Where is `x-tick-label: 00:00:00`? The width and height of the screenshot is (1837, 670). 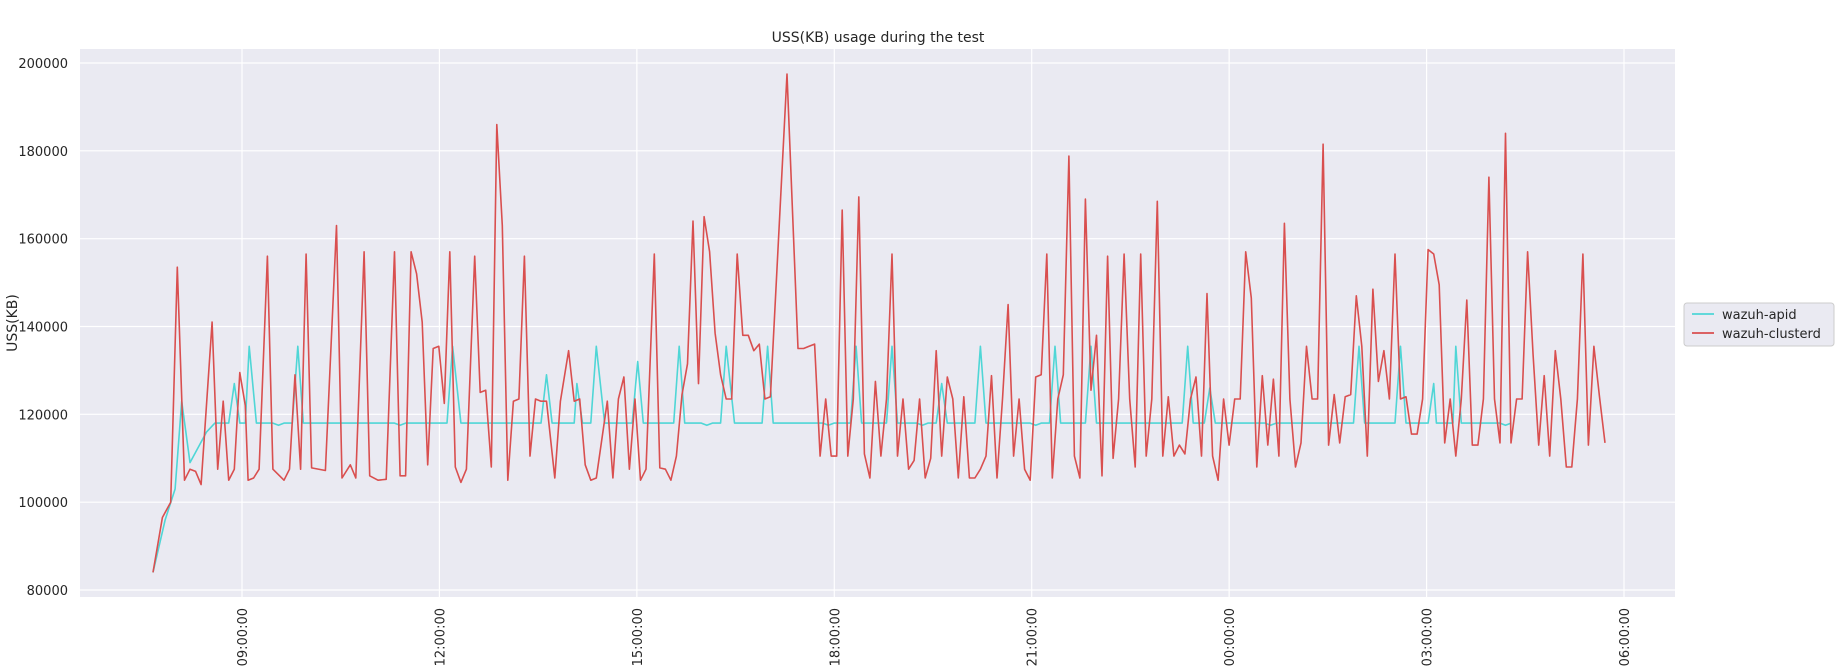 x-tick-label: 00:00:00 is located at coordinates (1230, 637).